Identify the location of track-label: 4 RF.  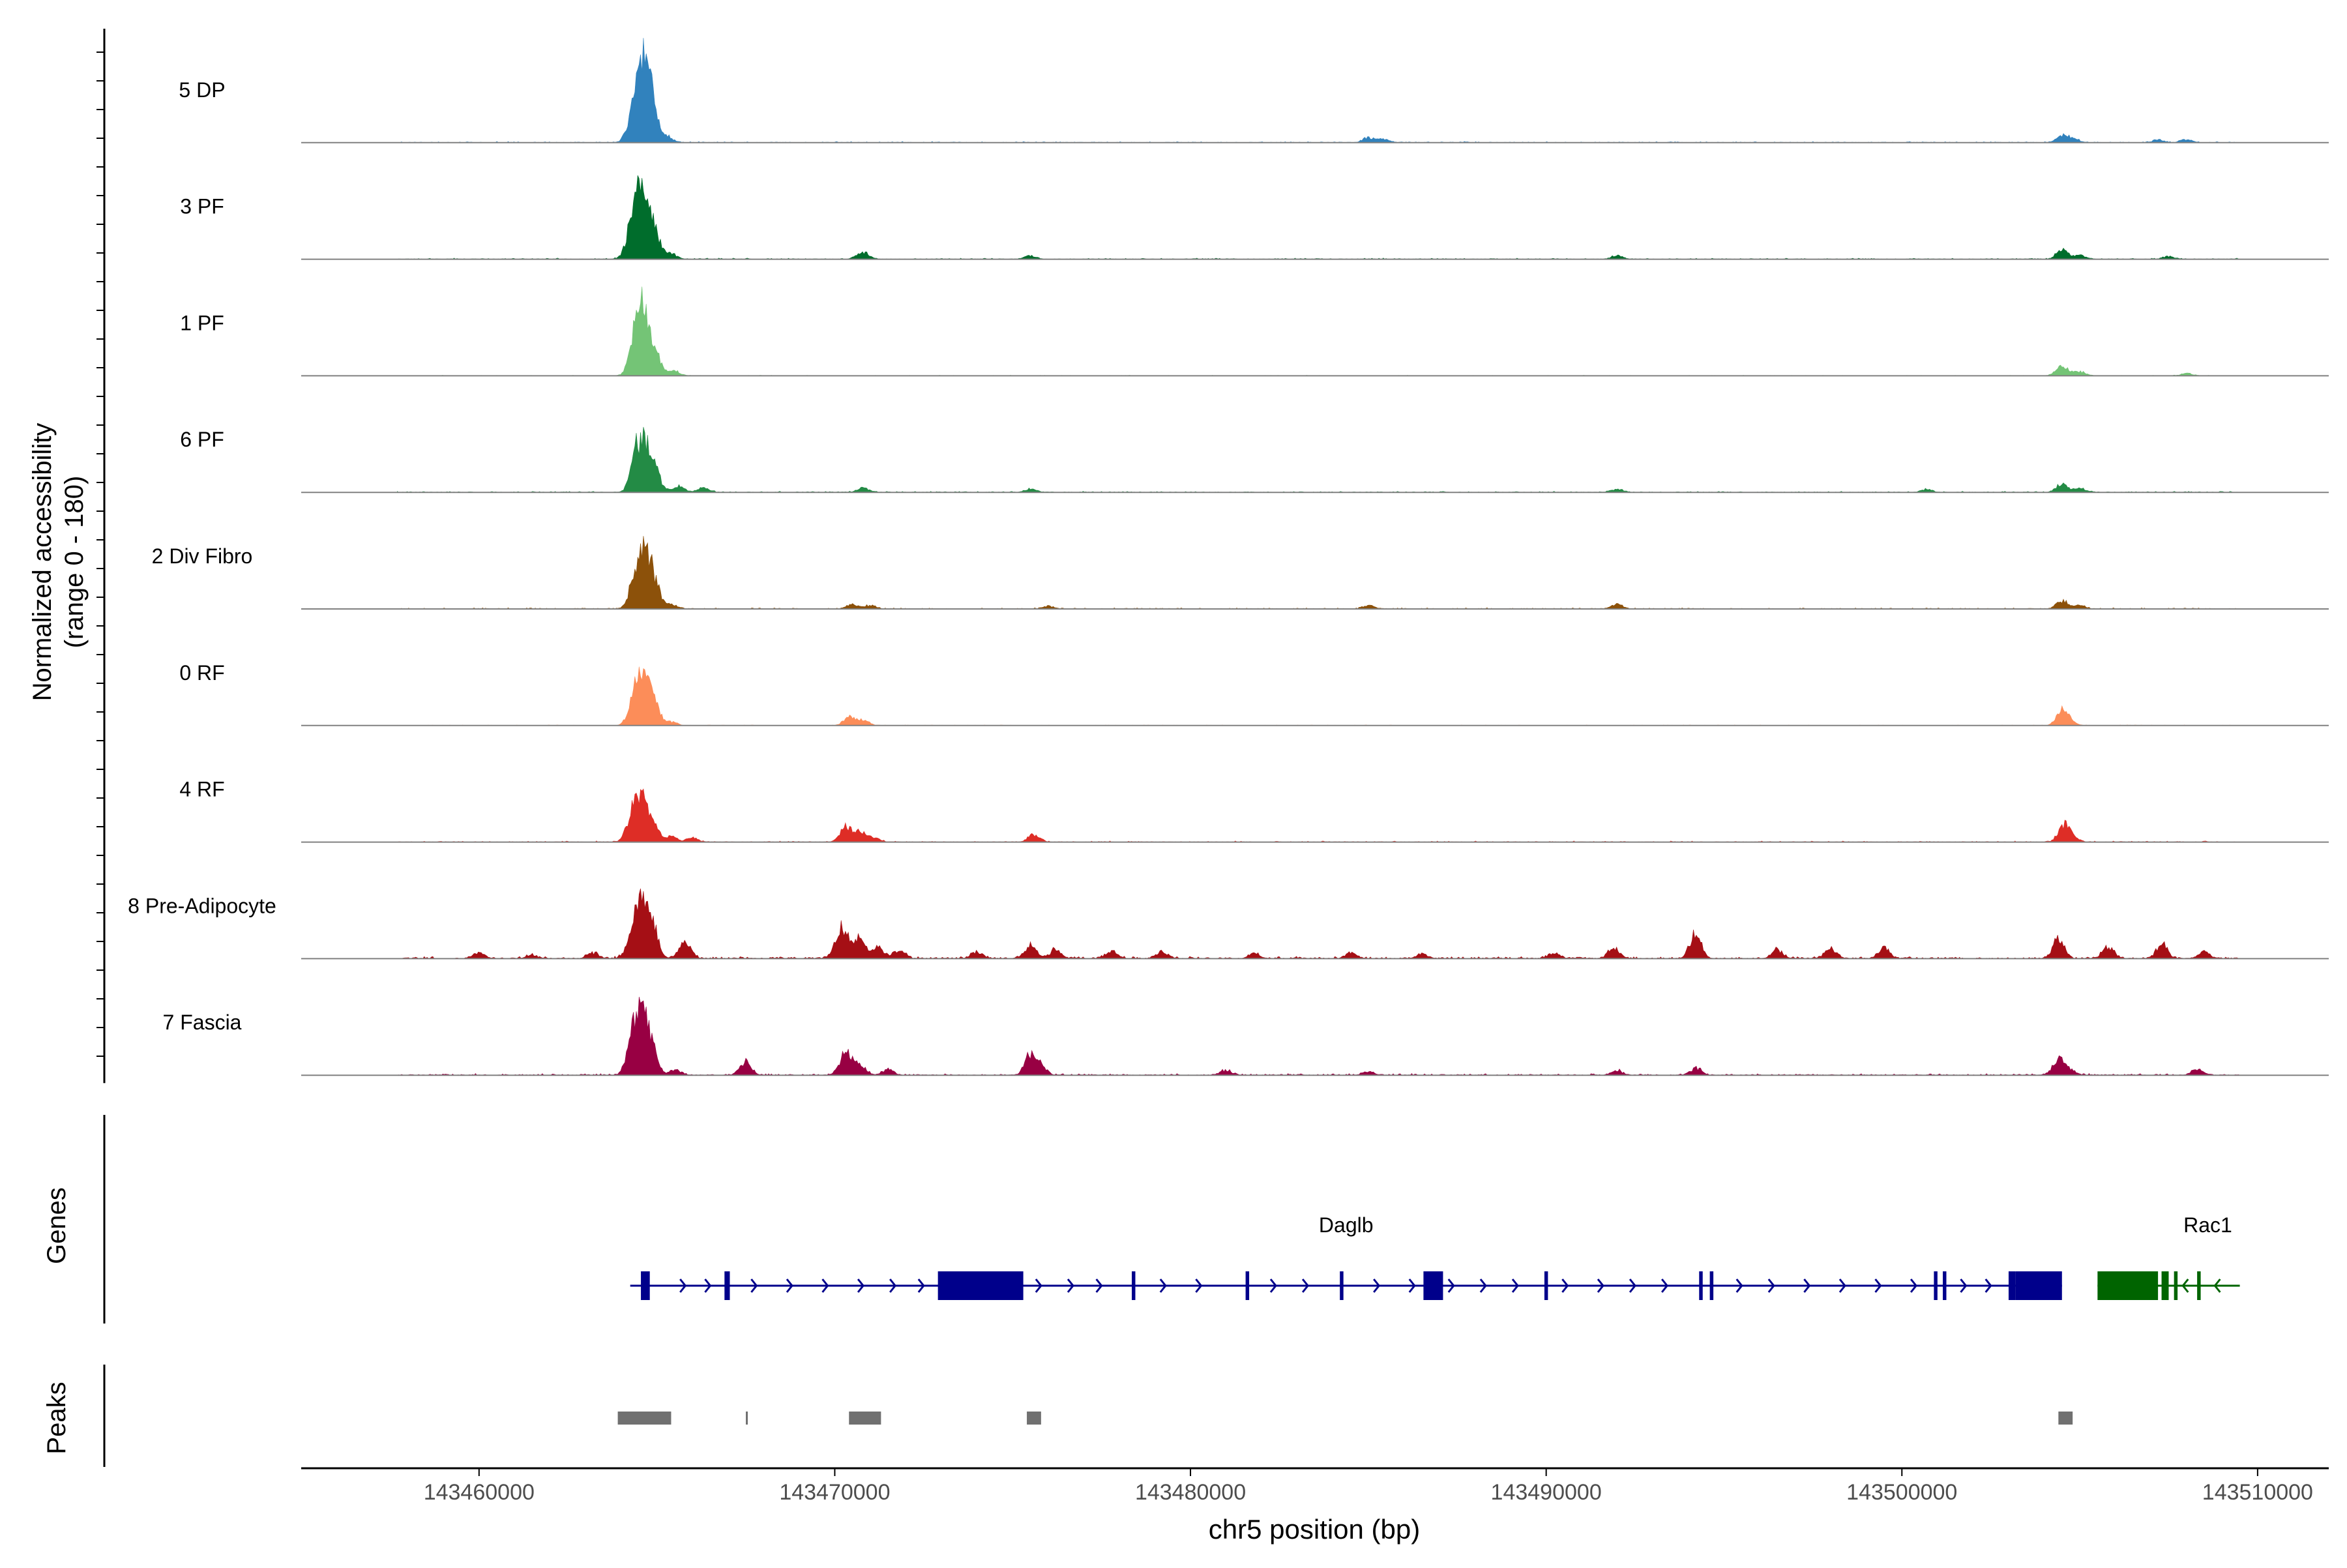
(201, 790).